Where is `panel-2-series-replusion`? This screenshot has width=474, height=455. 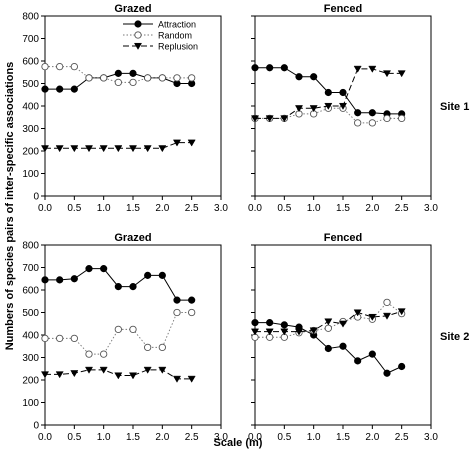
panel-2-series-replusion is located at coordinates (328, 94).